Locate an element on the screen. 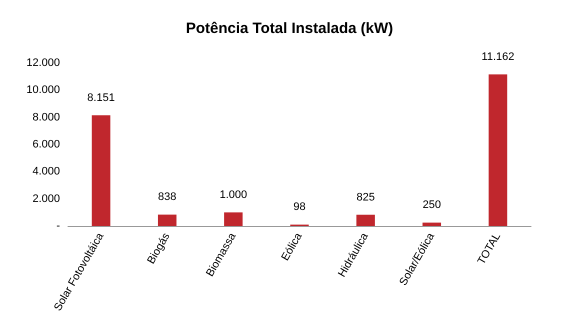 The image size is (579, 329). chart-title: Potência Total Instalada (kW) is located at coordinates (290, 28).